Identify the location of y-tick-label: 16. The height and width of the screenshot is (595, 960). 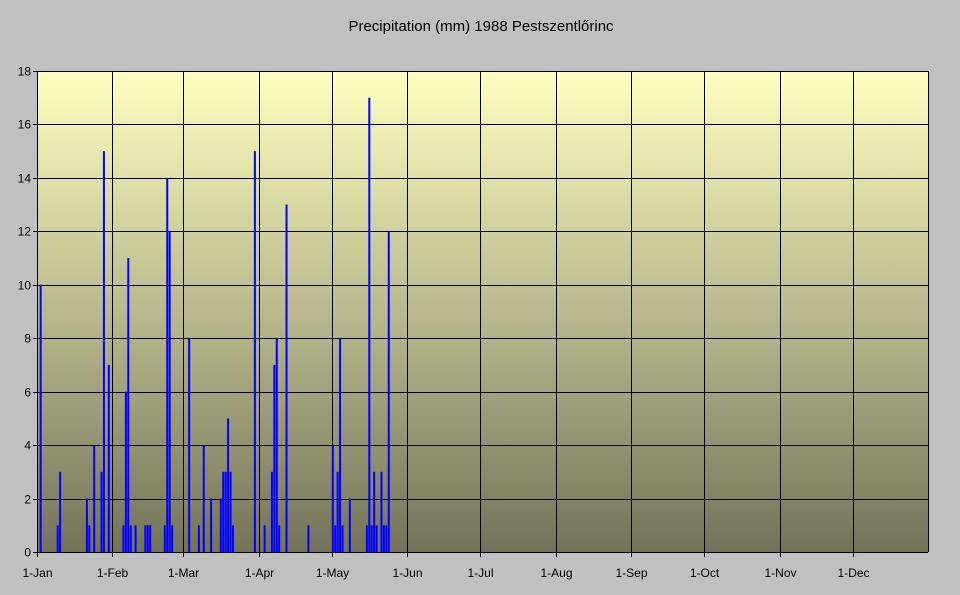
(25, 125).